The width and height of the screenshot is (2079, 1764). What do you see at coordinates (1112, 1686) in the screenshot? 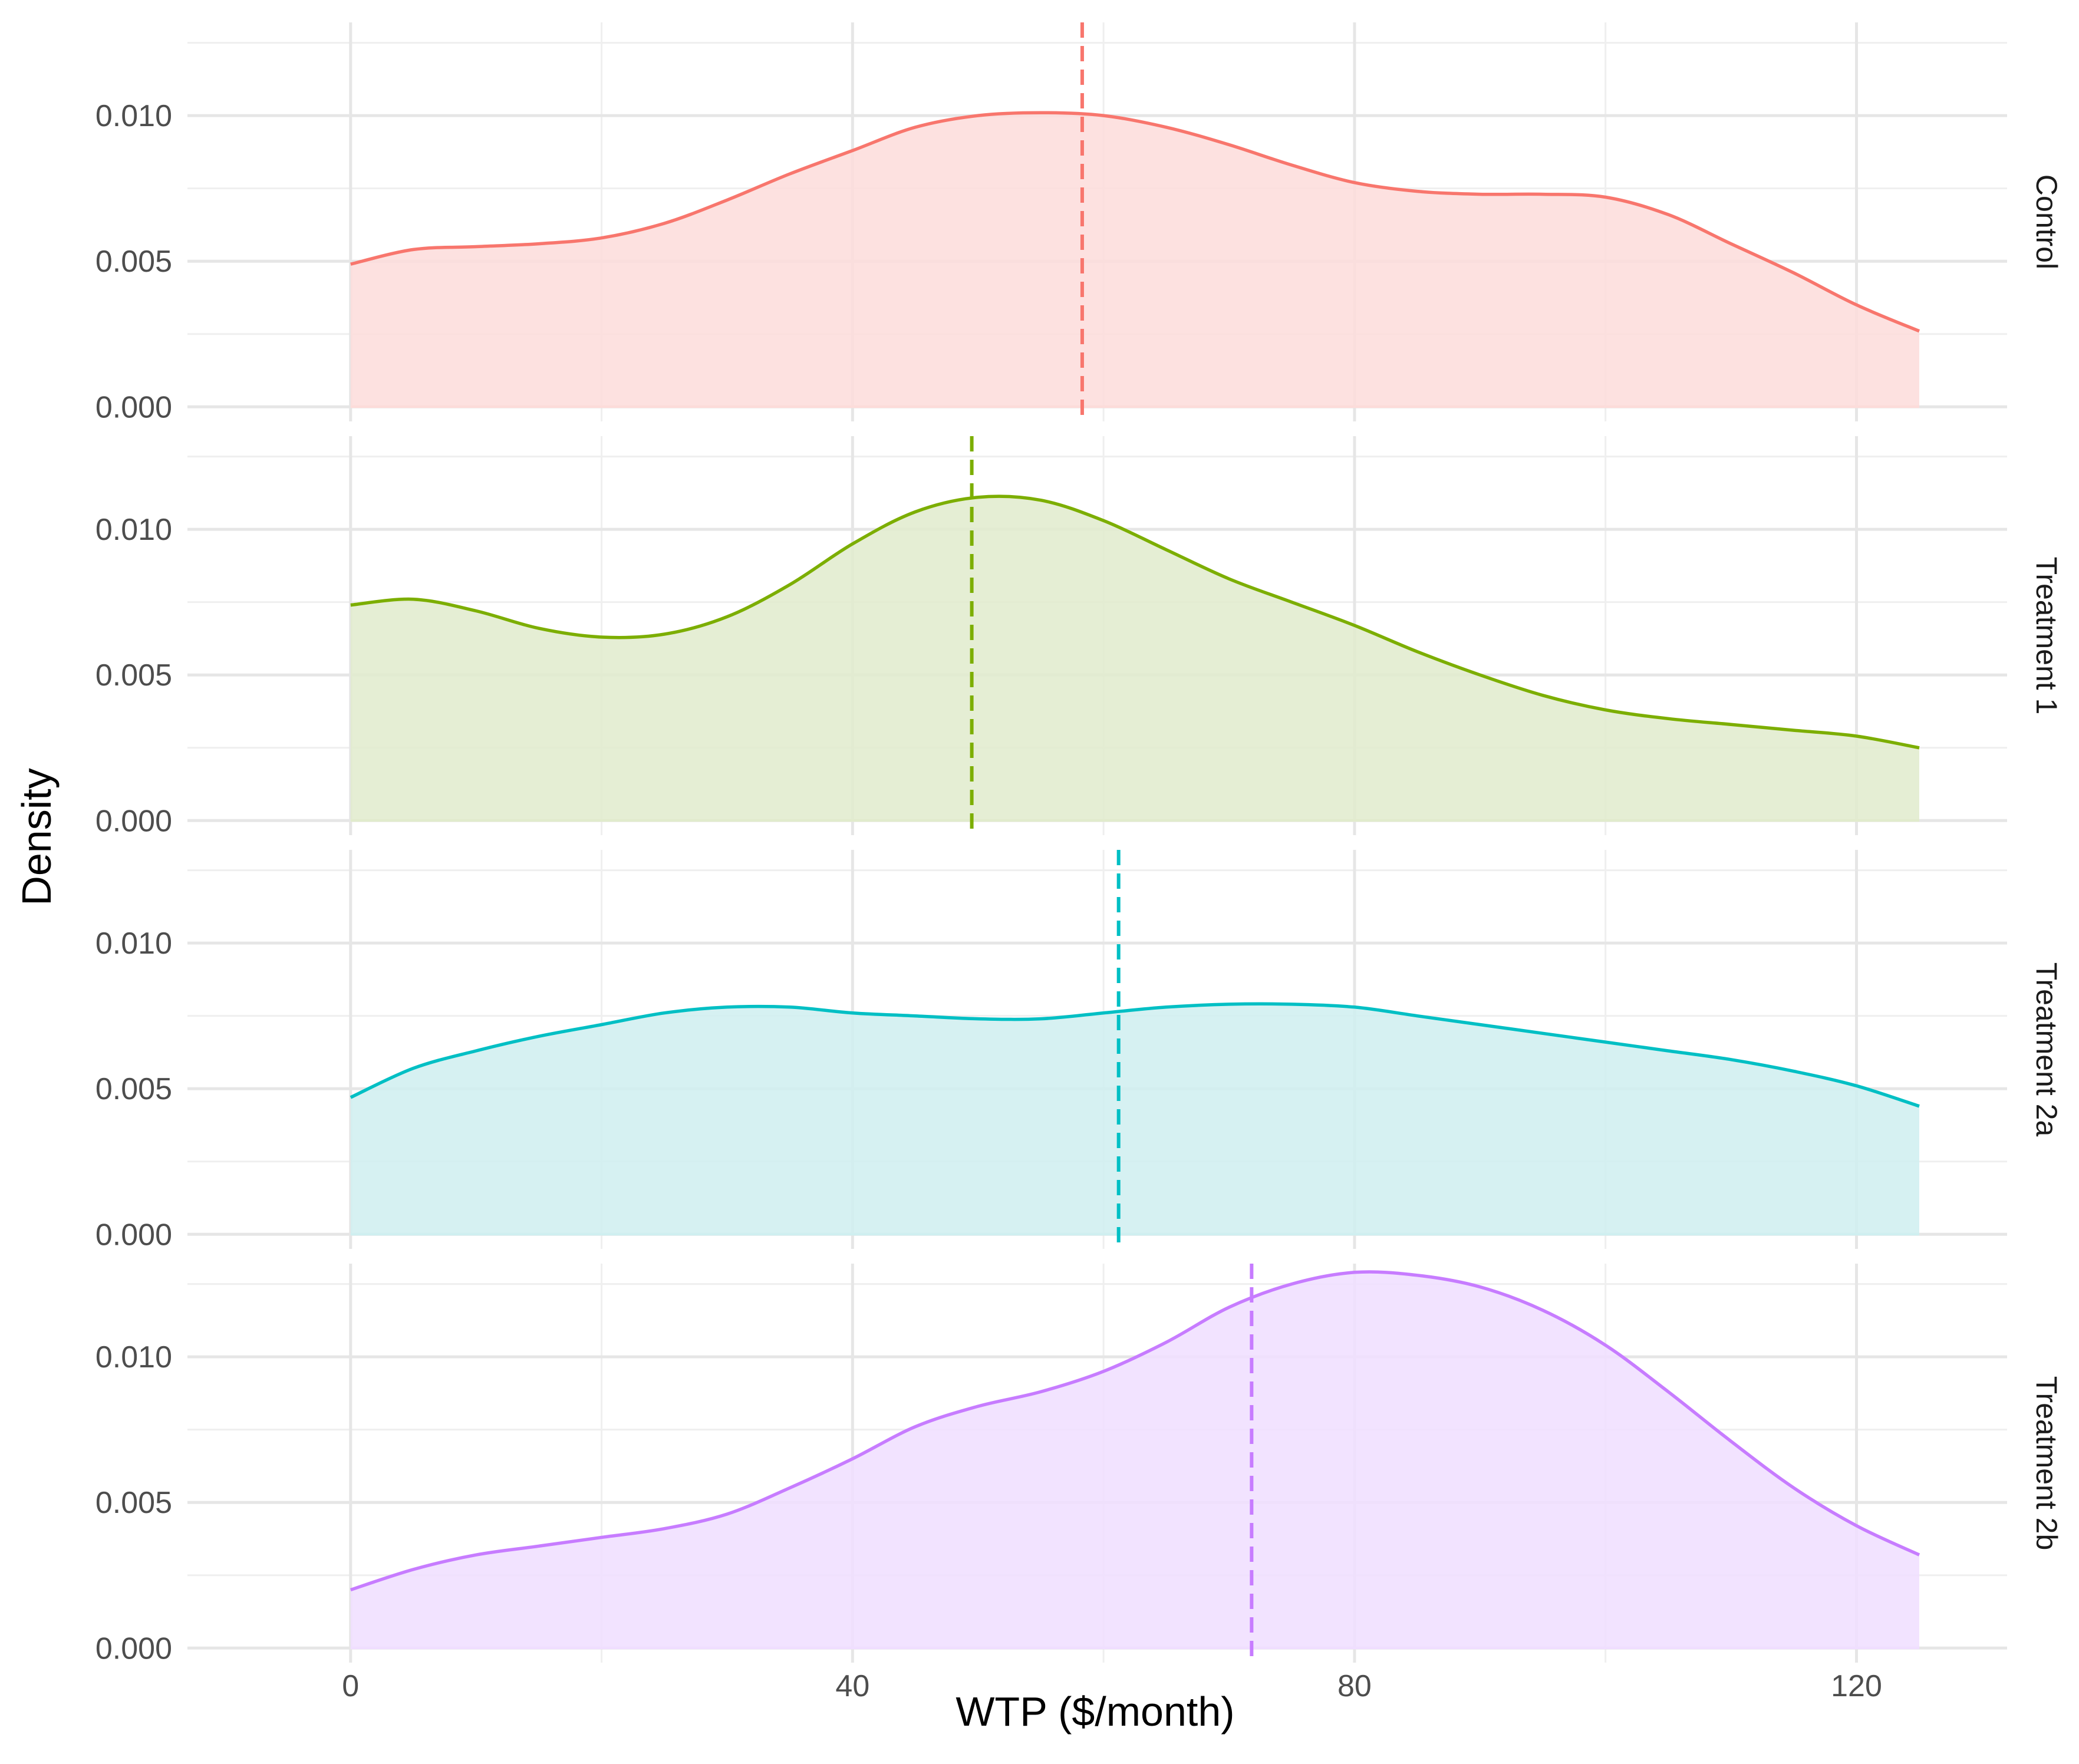
I see `x-axis: 0 40 80 120` at bounding box center [1112, 1686].